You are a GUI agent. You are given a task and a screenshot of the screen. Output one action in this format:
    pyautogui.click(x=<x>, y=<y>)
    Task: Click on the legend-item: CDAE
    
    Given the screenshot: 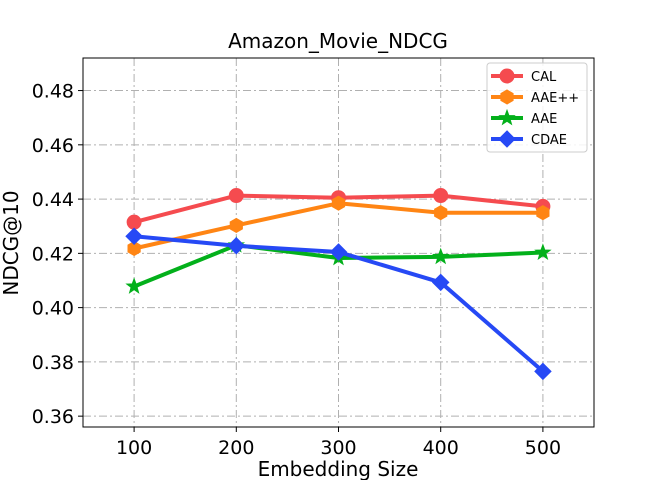 What is the action you would take?
    pyautogui.click(x=529, y=139)
    